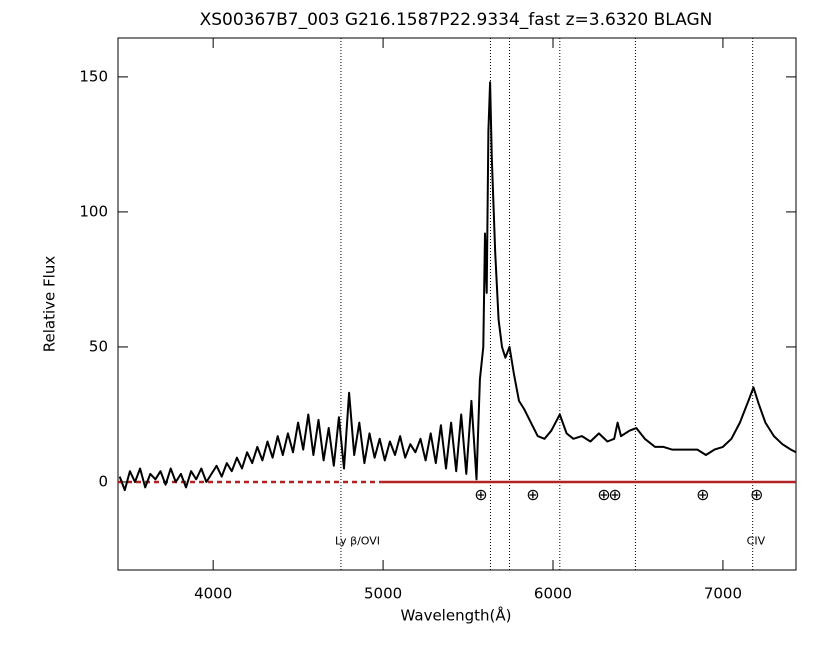 The image size is (830, 650). I want to click on line-label: CIV, so click(756, 540).